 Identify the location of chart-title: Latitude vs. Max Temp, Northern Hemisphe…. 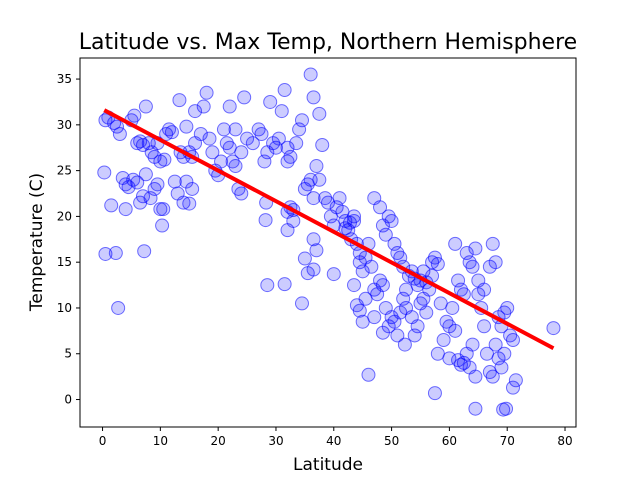
(328, 42).